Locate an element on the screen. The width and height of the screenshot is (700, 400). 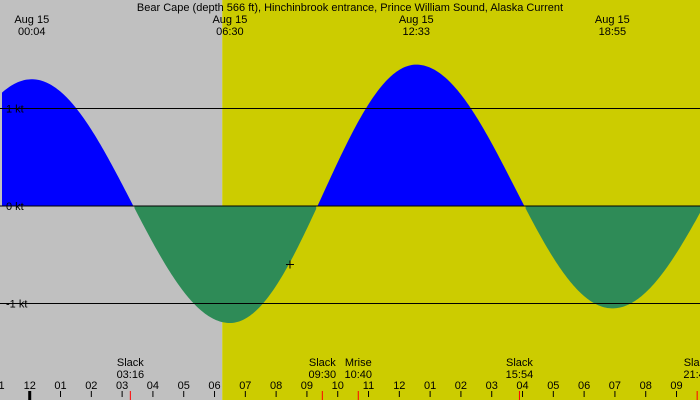
slack-time-label: 21:40 is located at coordinates (691, 375).